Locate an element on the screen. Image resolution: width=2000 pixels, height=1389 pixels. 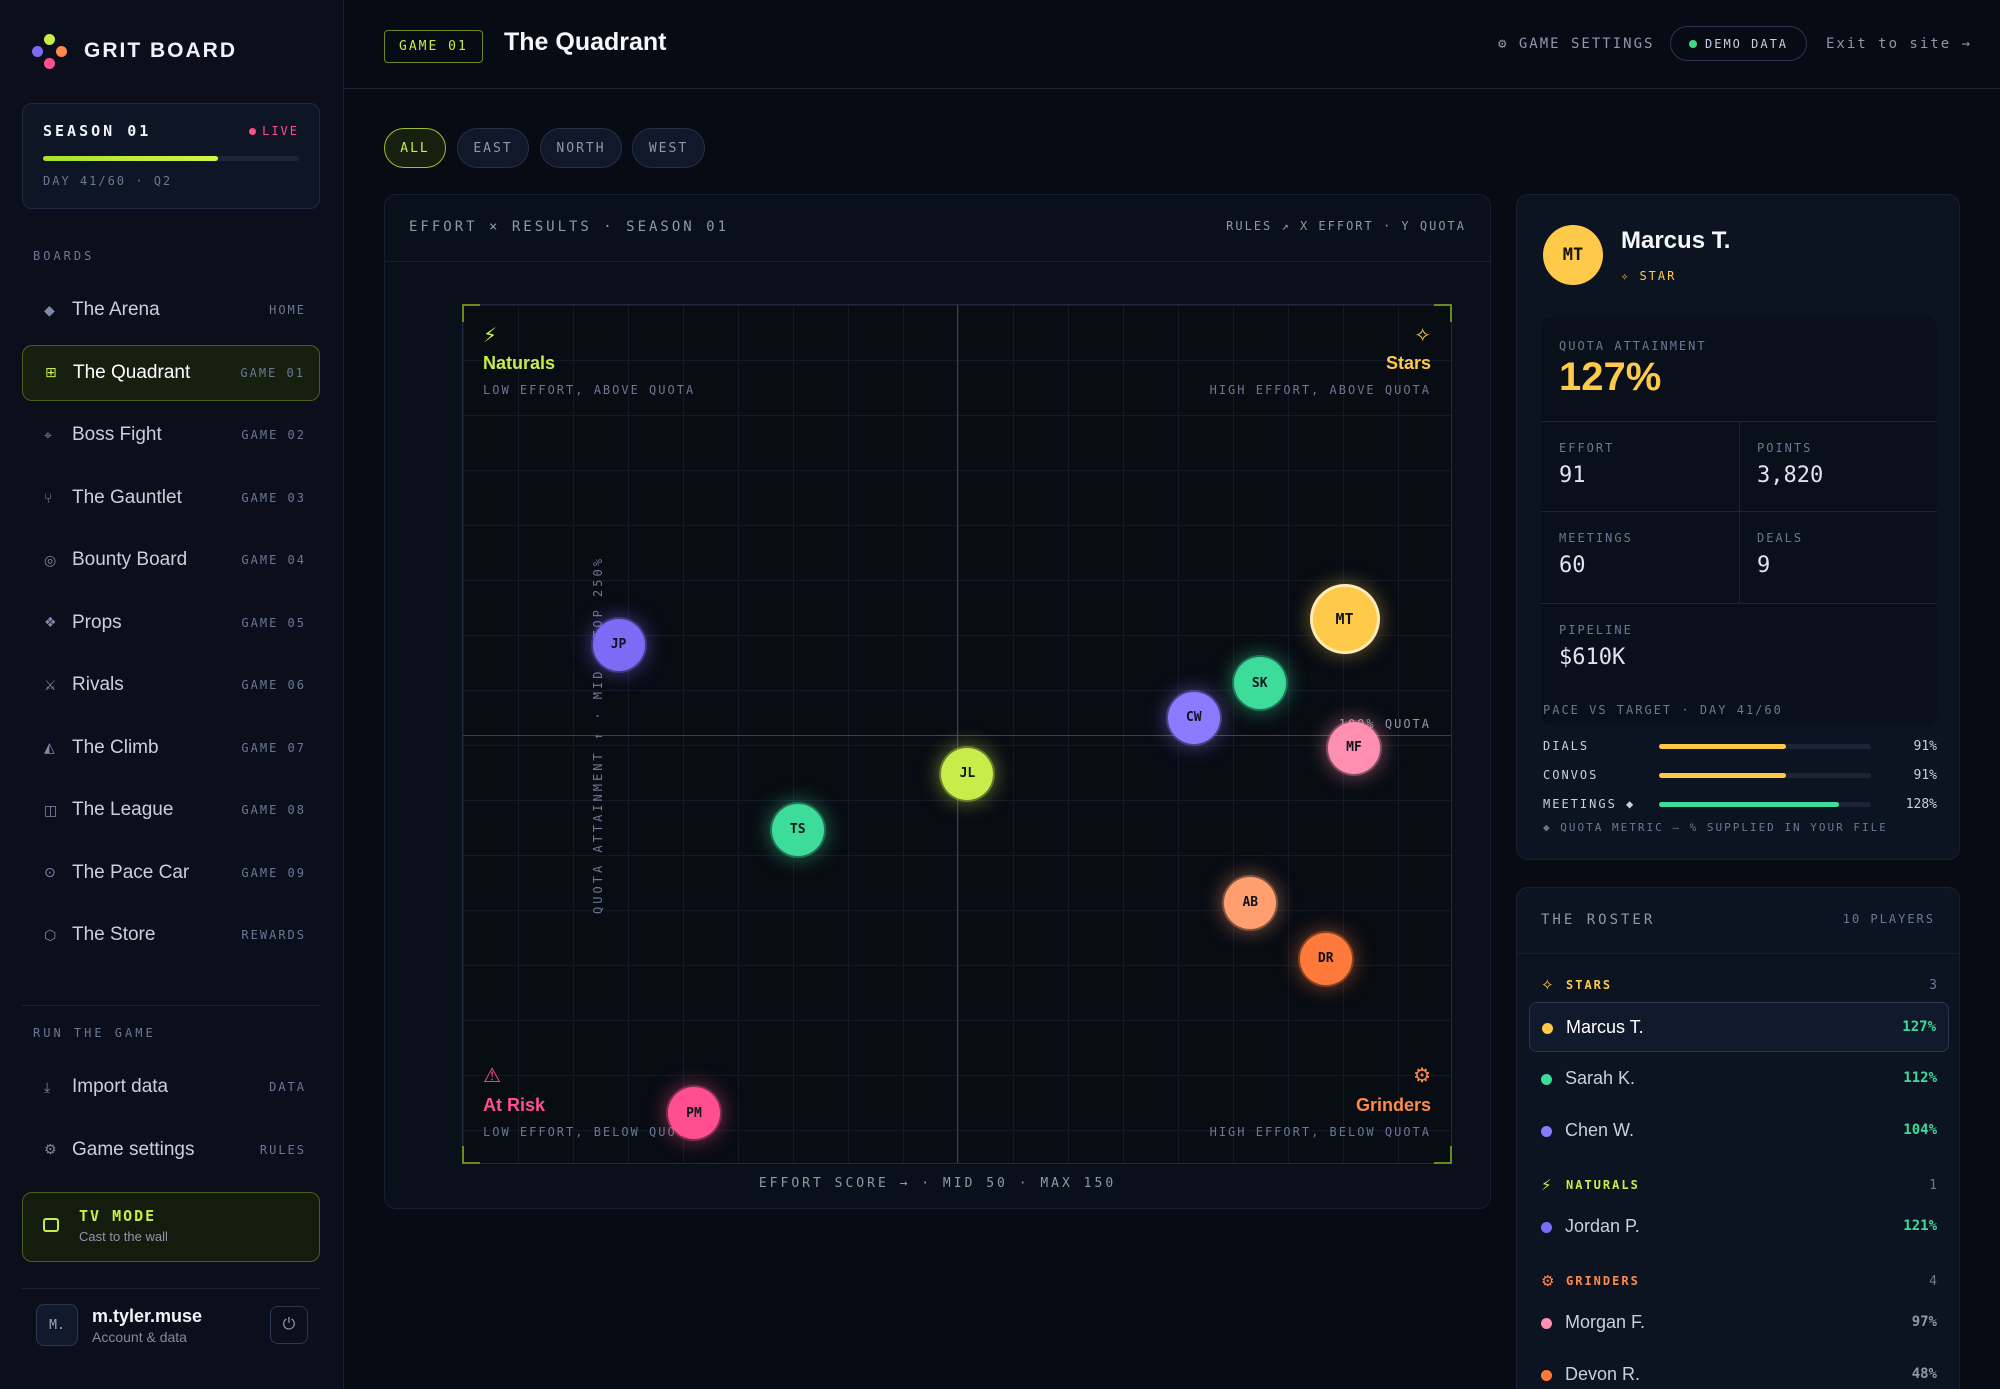
roster-group-count: 1 is located at coordinates (1933, 1185).